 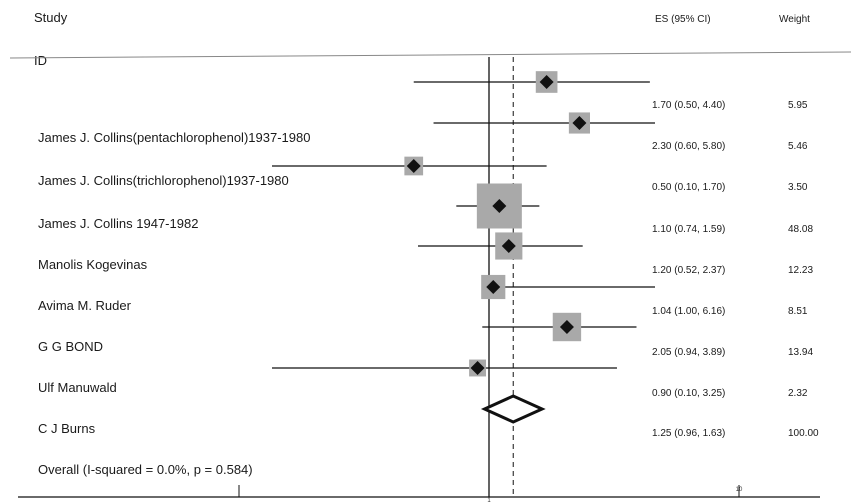 I want to click on id-header: ID, so click(x=40, y=60).